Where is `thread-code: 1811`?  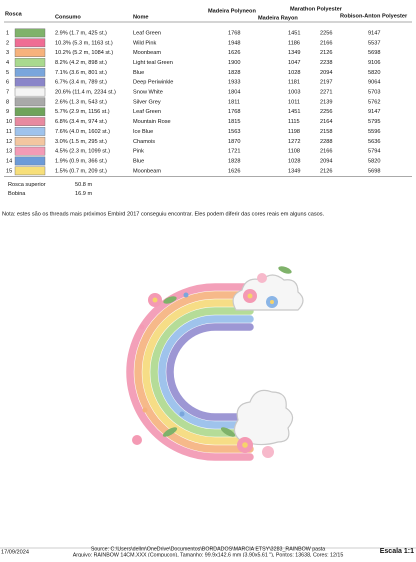 thread-code: 1811 is located at coordinates (234, 102).